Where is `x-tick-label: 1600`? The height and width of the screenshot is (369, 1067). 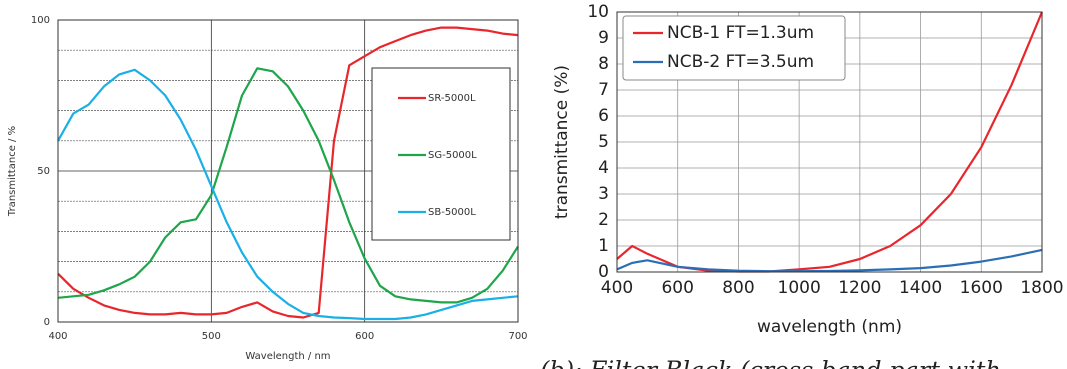
x-tick-label: 1600 is located at coordinates (981, 288).